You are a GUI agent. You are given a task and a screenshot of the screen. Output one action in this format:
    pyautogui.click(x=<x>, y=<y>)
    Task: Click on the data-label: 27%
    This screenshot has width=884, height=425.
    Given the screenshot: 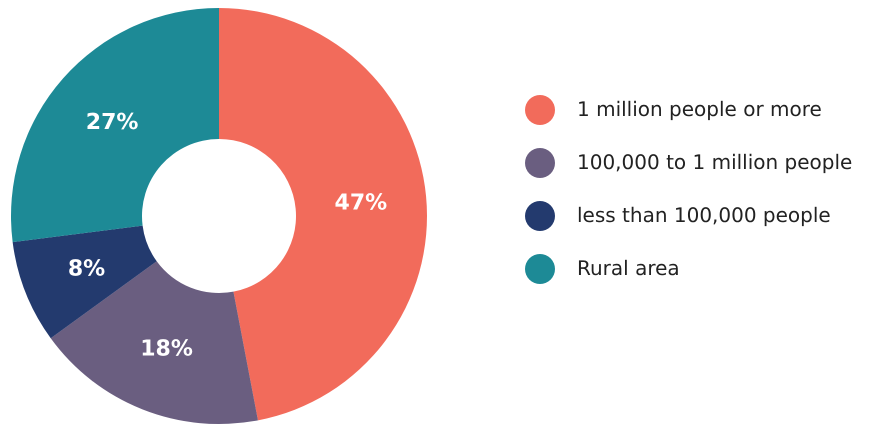 What is the action you would take?
    pyautogui.click(x=112, y=122)
    